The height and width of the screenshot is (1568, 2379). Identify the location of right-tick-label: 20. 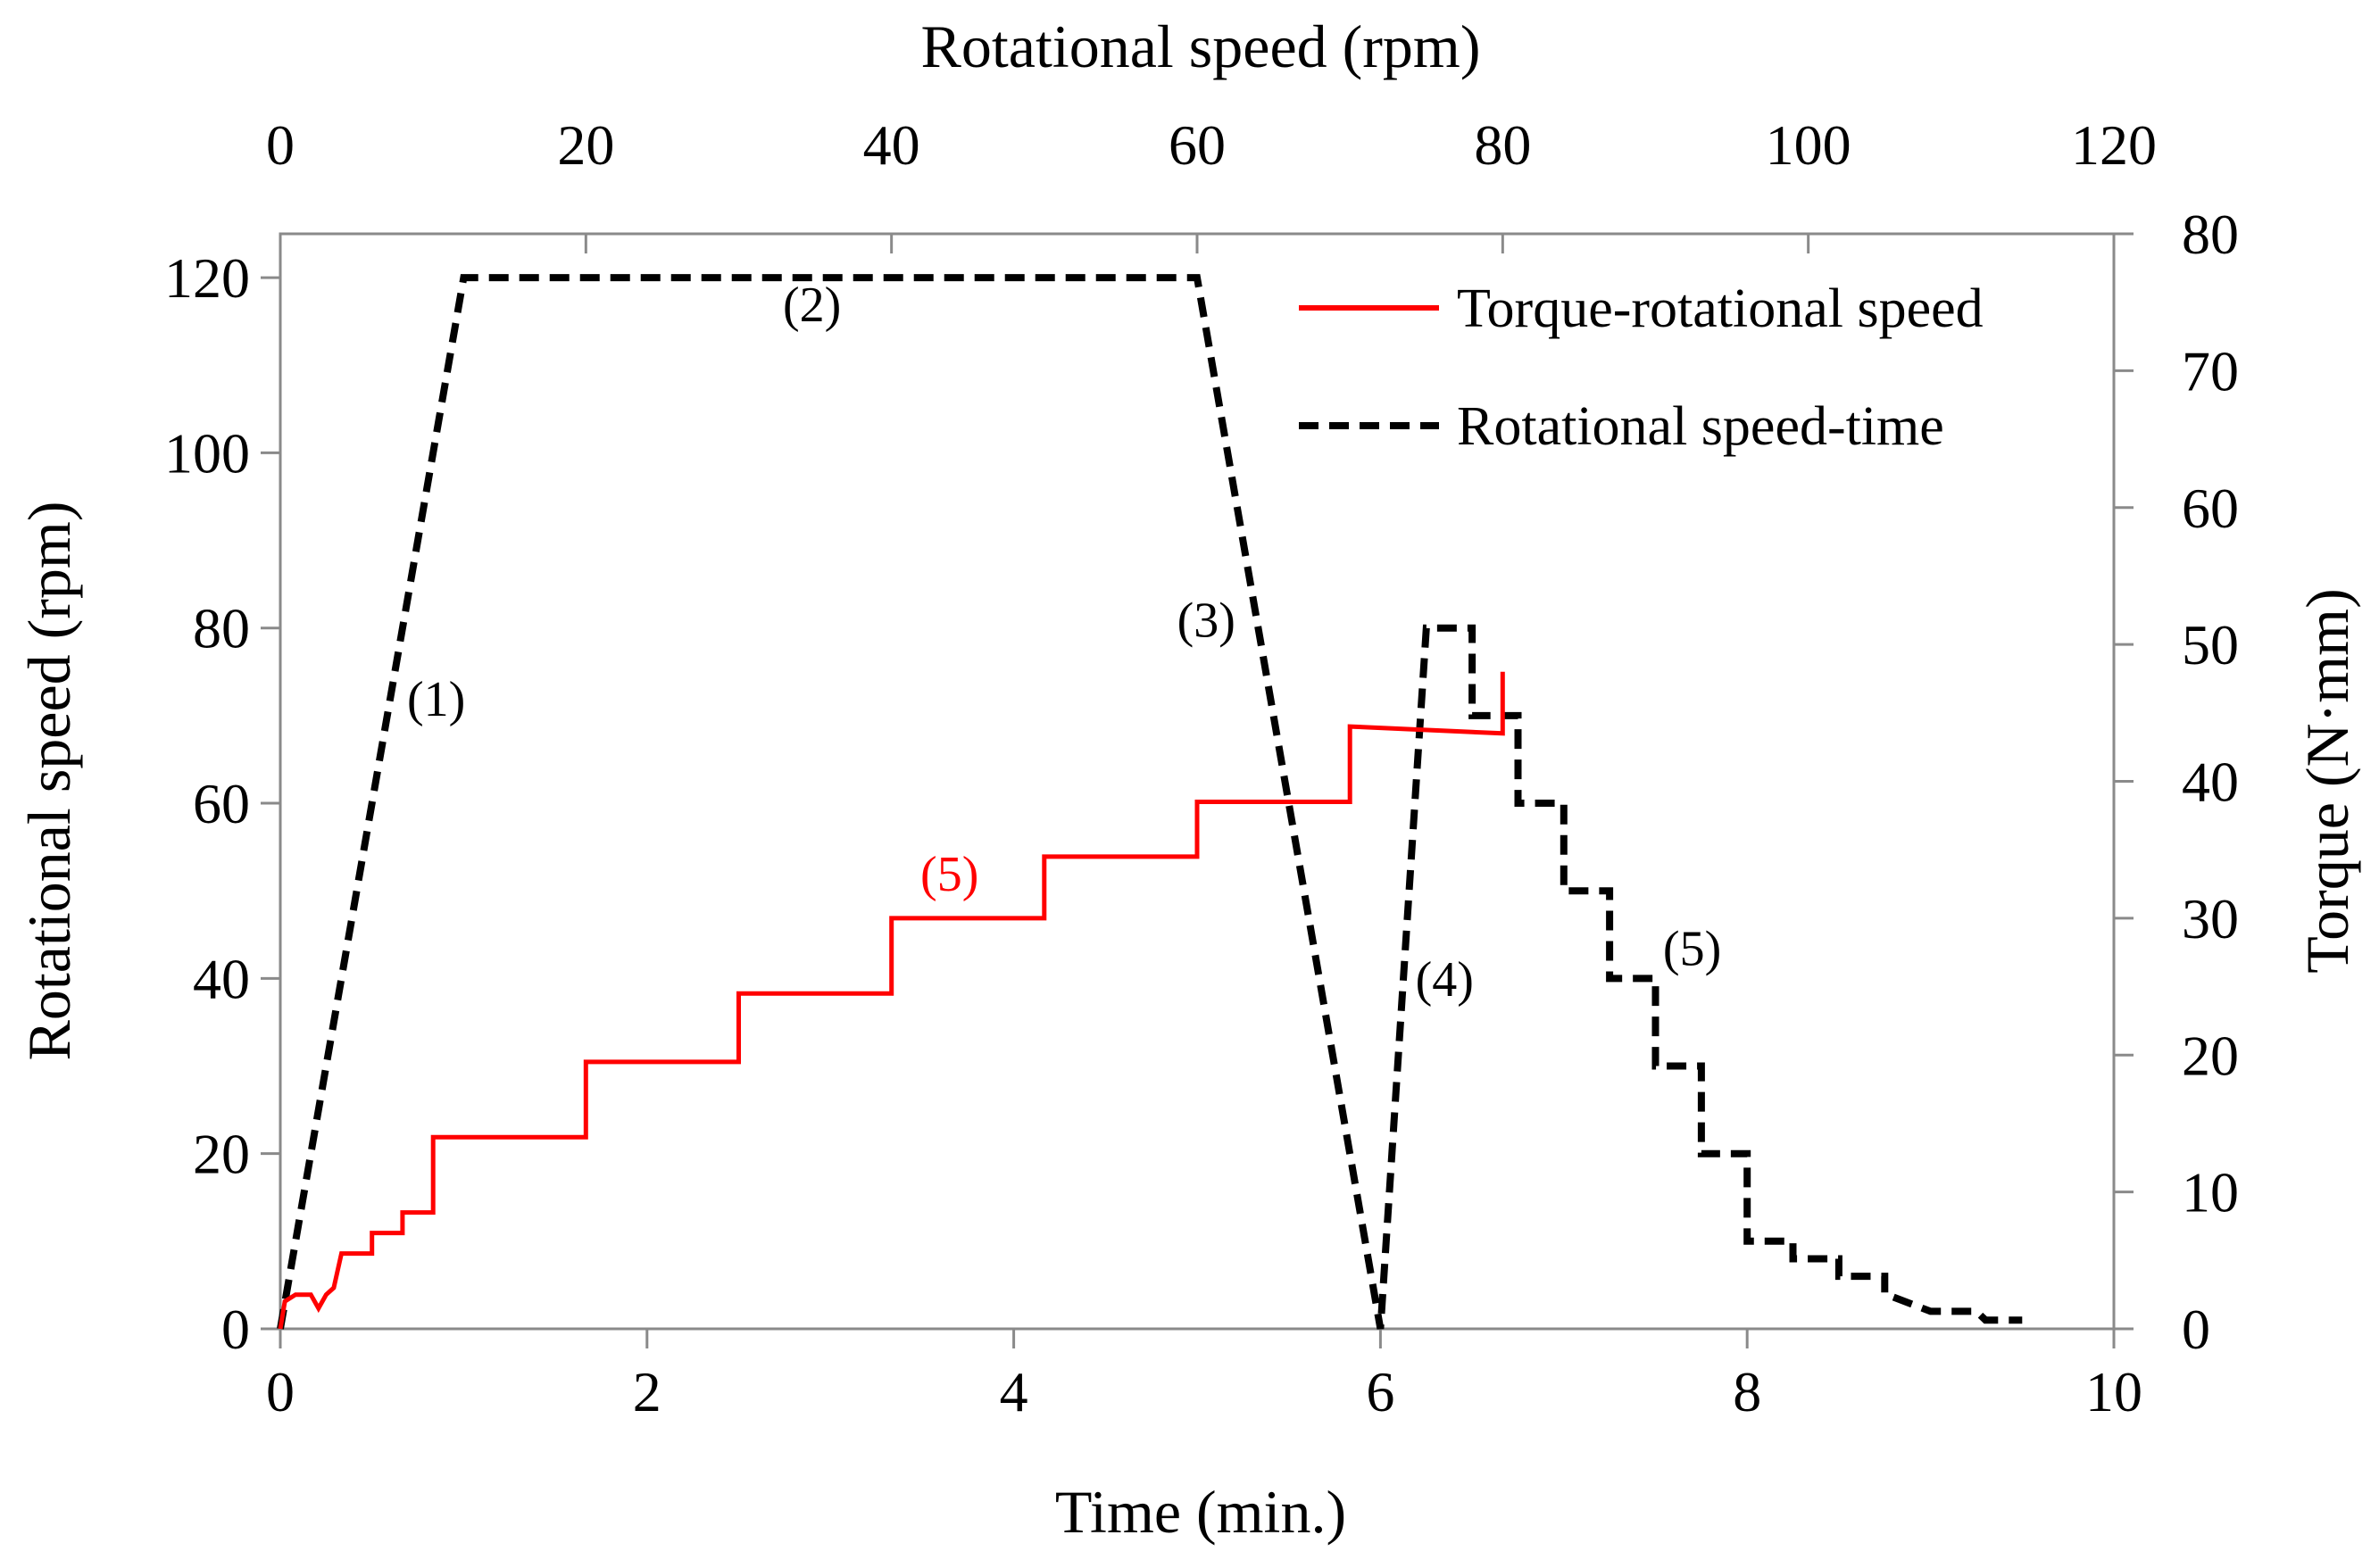
(2210, 1055).